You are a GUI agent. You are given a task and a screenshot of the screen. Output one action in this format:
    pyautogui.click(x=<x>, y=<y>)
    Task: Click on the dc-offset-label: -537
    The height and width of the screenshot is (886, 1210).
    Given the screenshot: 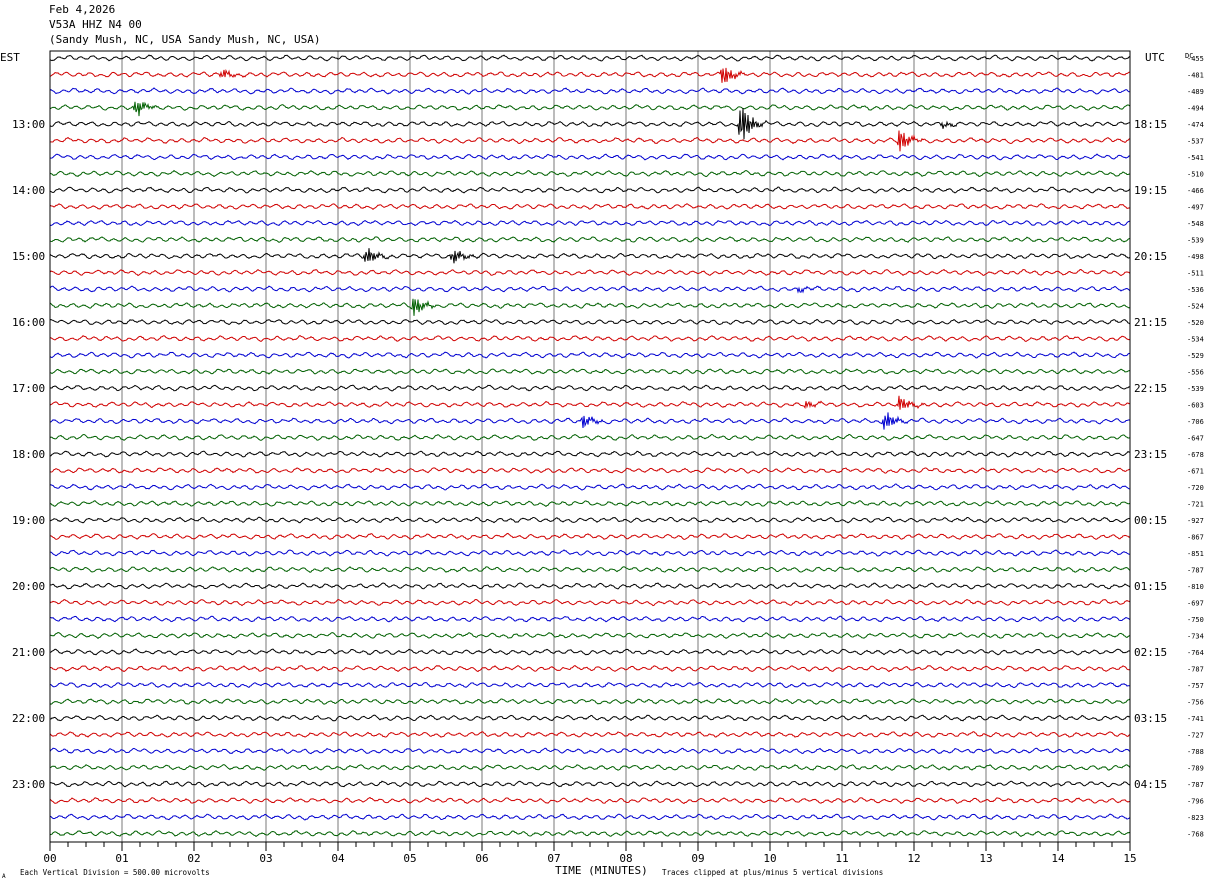 What is the action you would take?
    pyautogui.click(x=1195, y=142)
    